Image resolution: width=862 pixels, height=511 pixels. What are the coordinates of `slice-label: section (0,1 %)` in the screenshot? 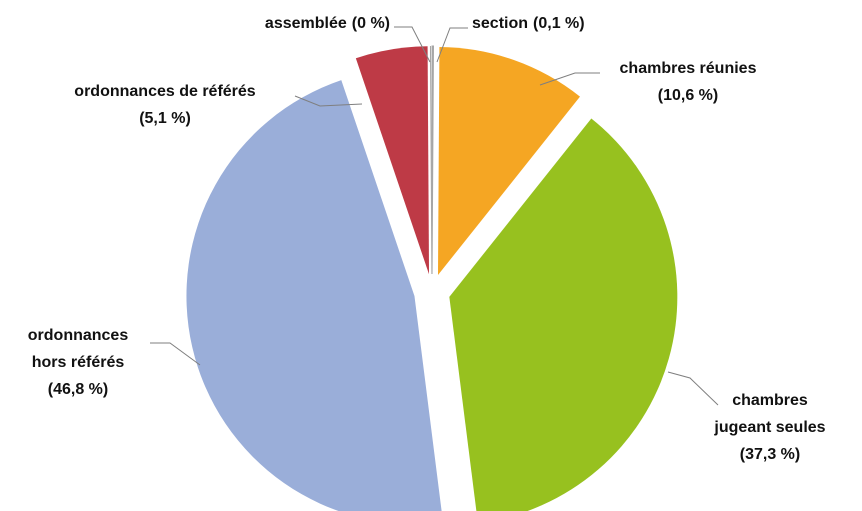 It's located at (528, 23).